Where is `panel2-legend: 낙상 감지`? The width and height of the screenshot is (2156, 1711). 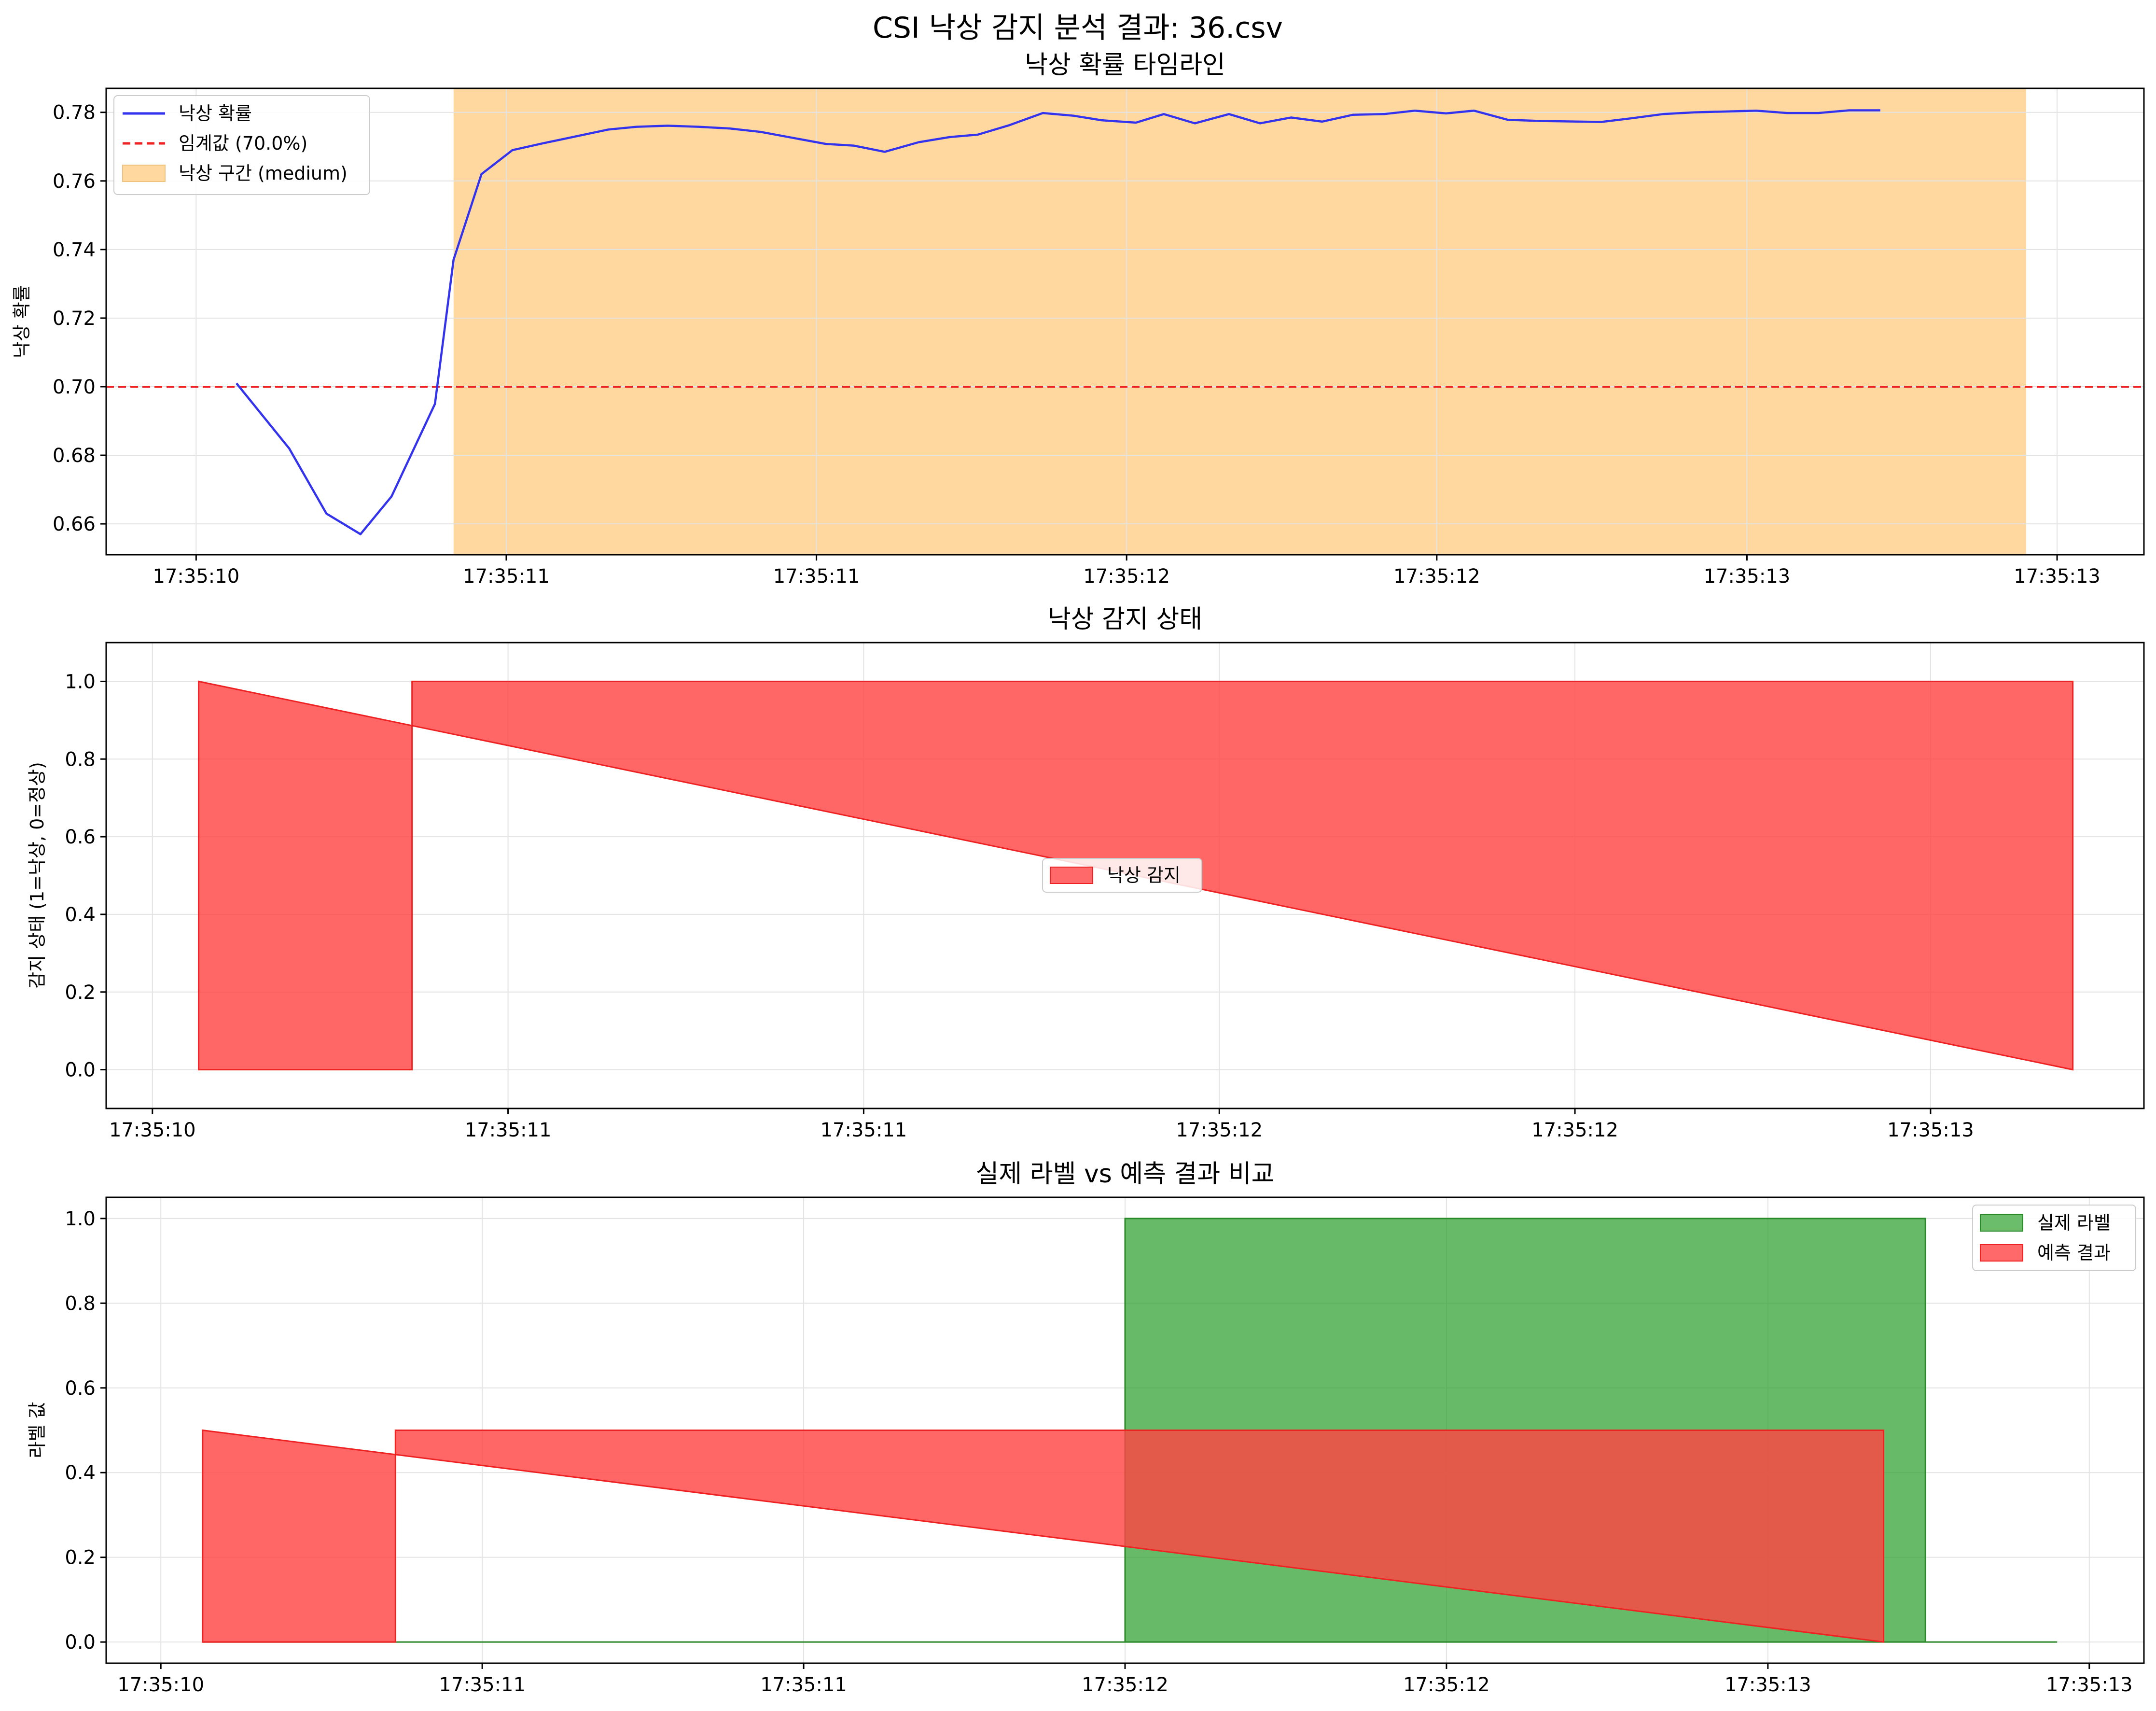
panel2-legend: 낙상 감지 is located at coordinates (1122, 875).